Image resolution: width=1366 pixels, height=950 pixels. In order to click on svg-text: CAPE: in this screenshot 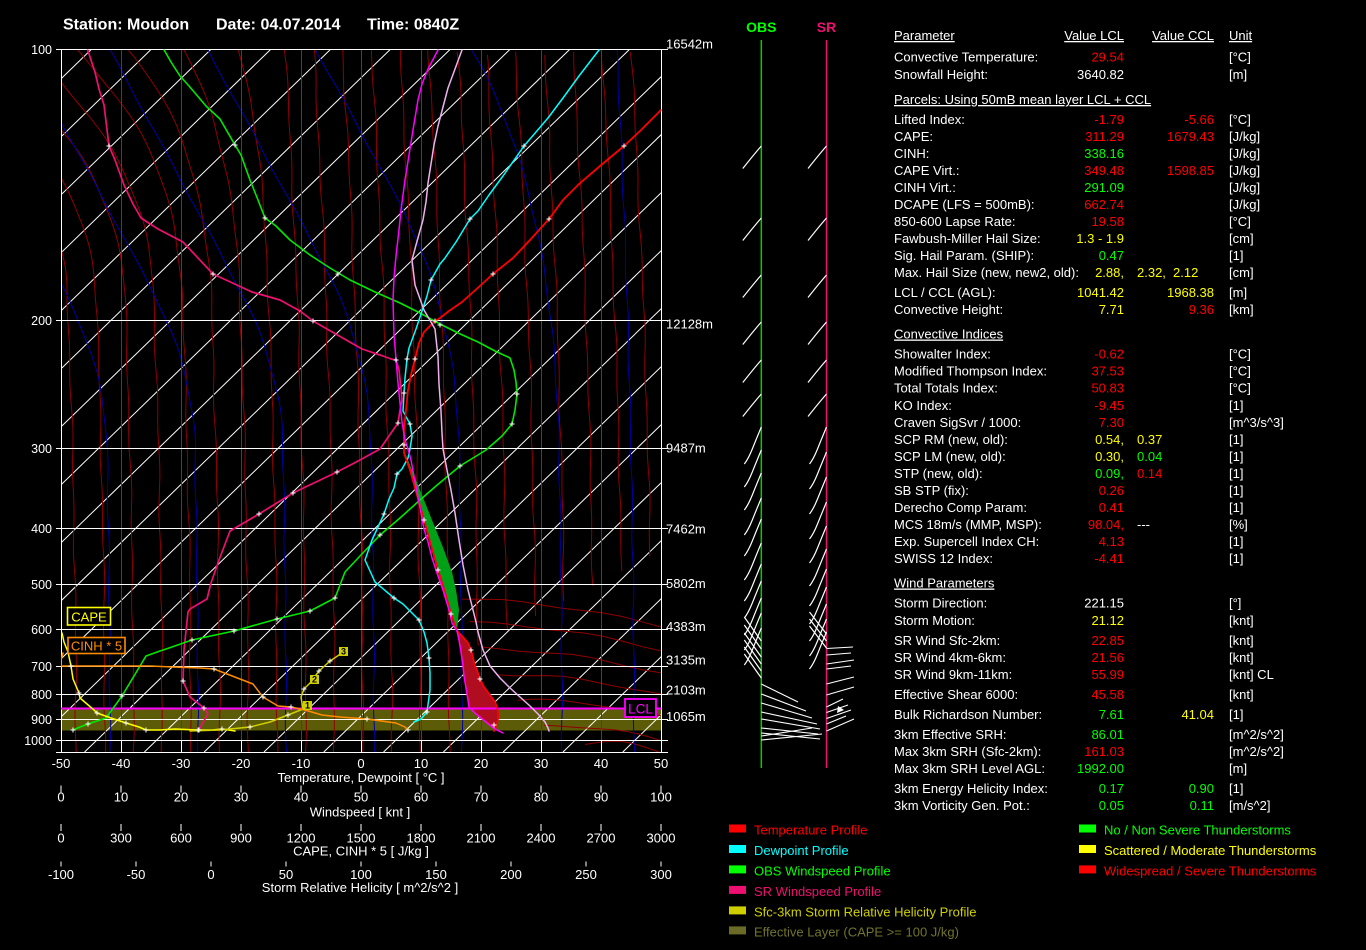, I will do `click(913, 136)`.